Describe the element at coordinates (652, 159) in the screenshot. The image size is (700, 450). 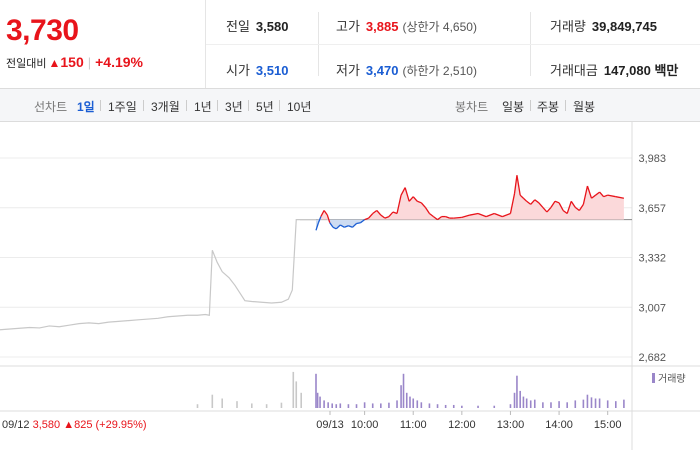
I see `y-tick-label: 3,983` at that location.